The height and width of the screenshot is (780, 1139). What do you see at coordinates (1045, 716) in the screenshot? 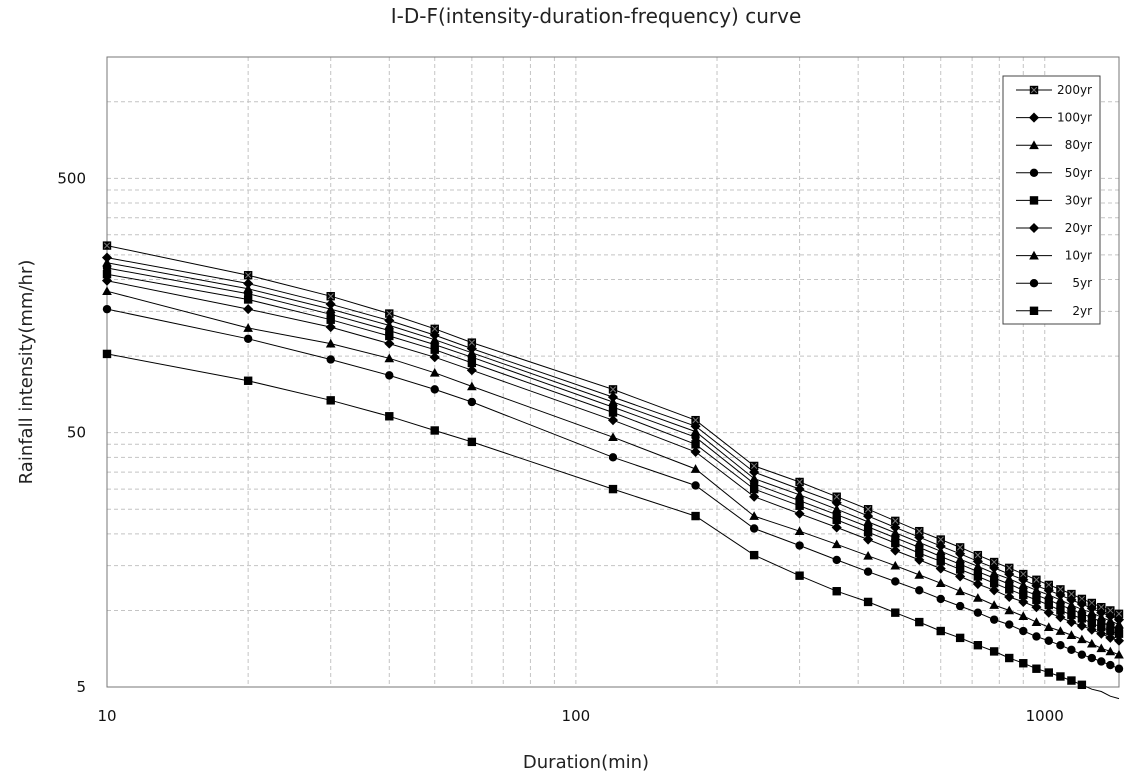
I see `x-tick-label: 1000` at bounding box center [1045, 716].